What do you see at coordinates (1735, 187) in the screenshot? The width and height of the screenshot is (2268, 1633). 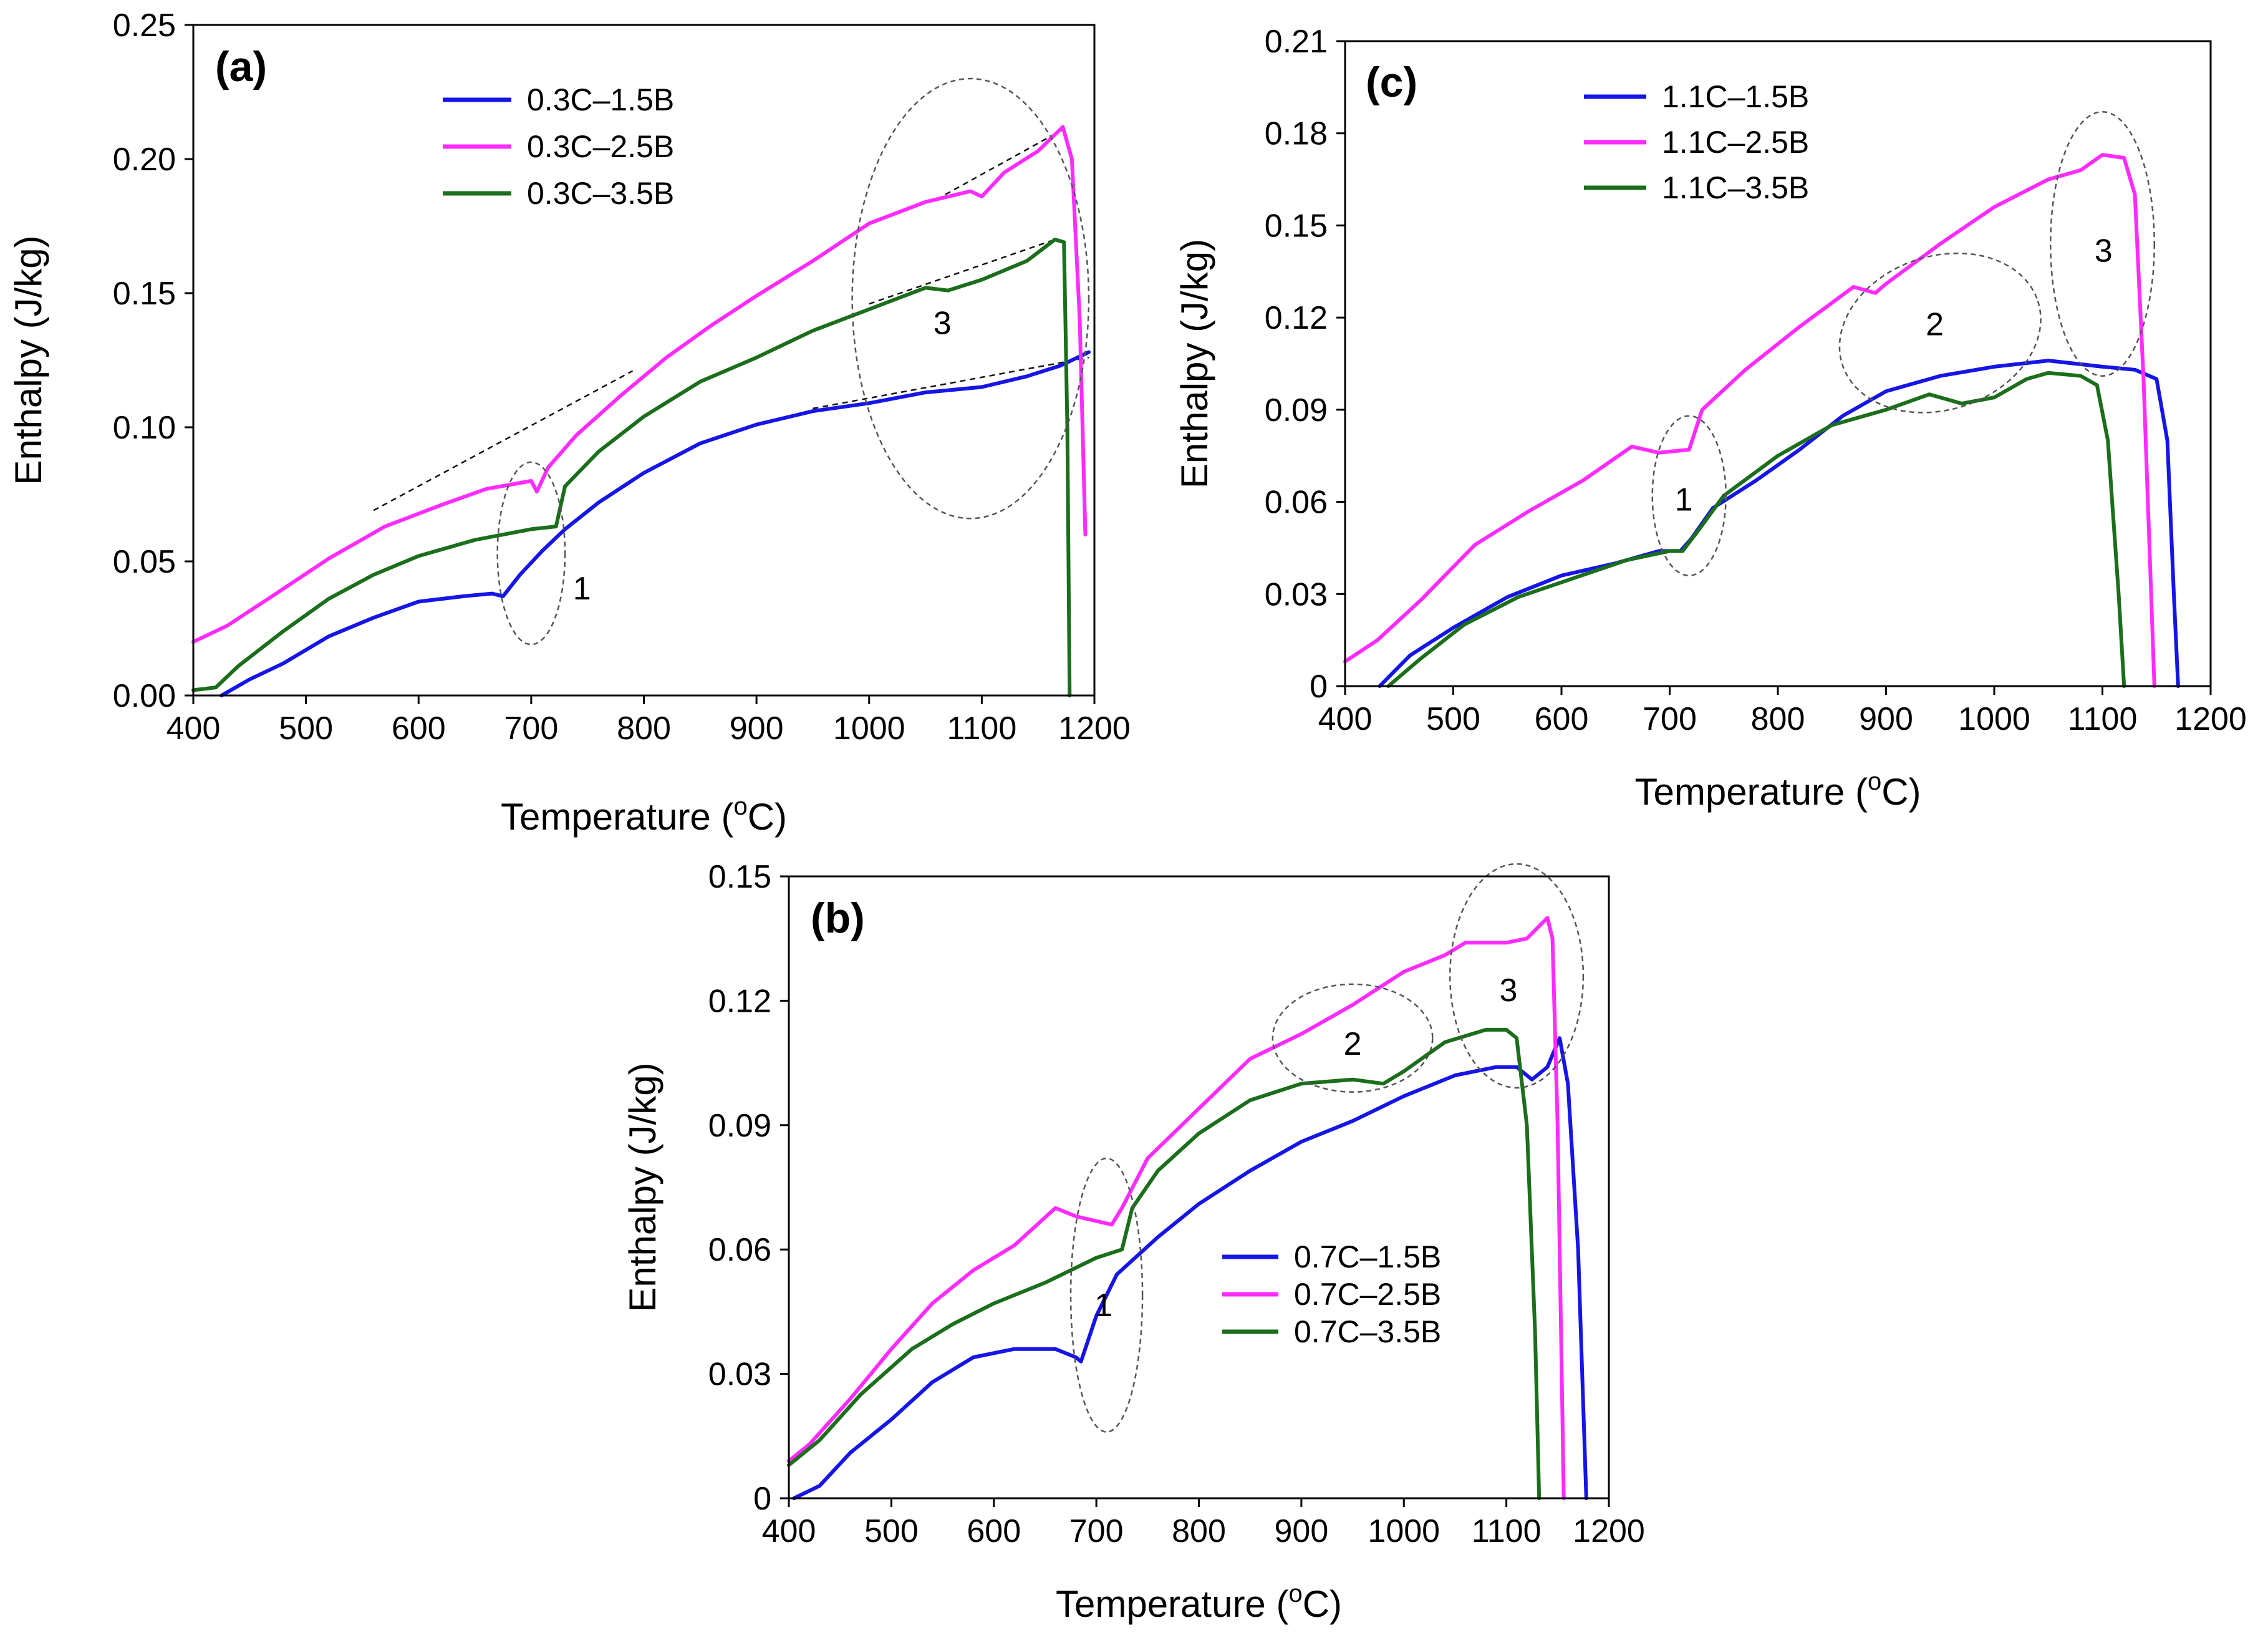 I see `legend-label: 1.1C–3.5B` at bounding box center [1735, 187].